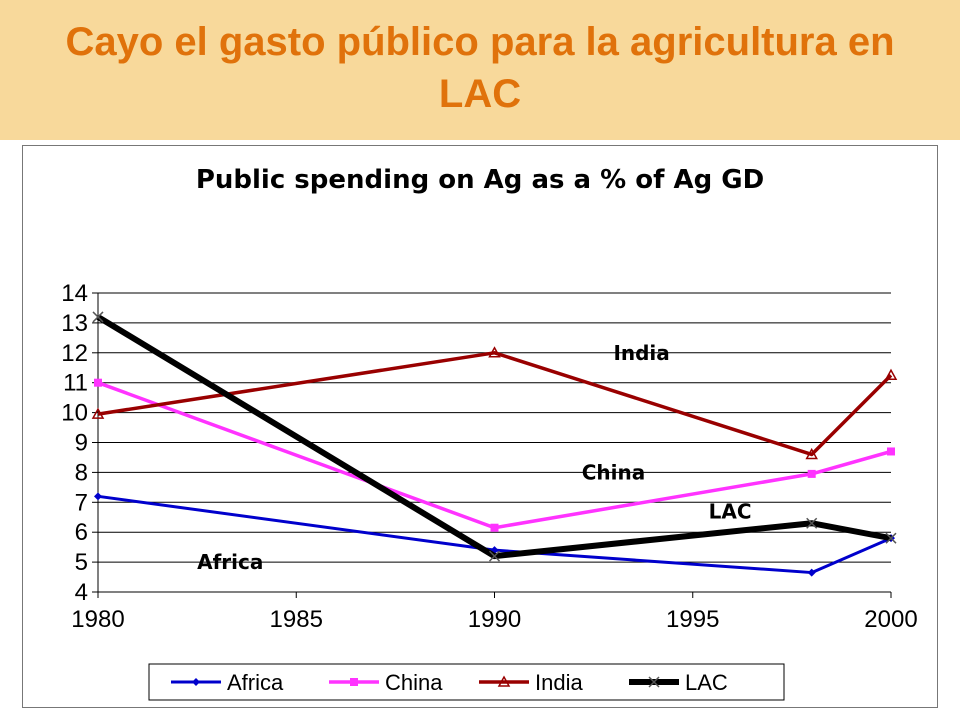 The height and width of the screenshot is (720, 960). I want to click on y-tick-label: 4, so click(81, 592).